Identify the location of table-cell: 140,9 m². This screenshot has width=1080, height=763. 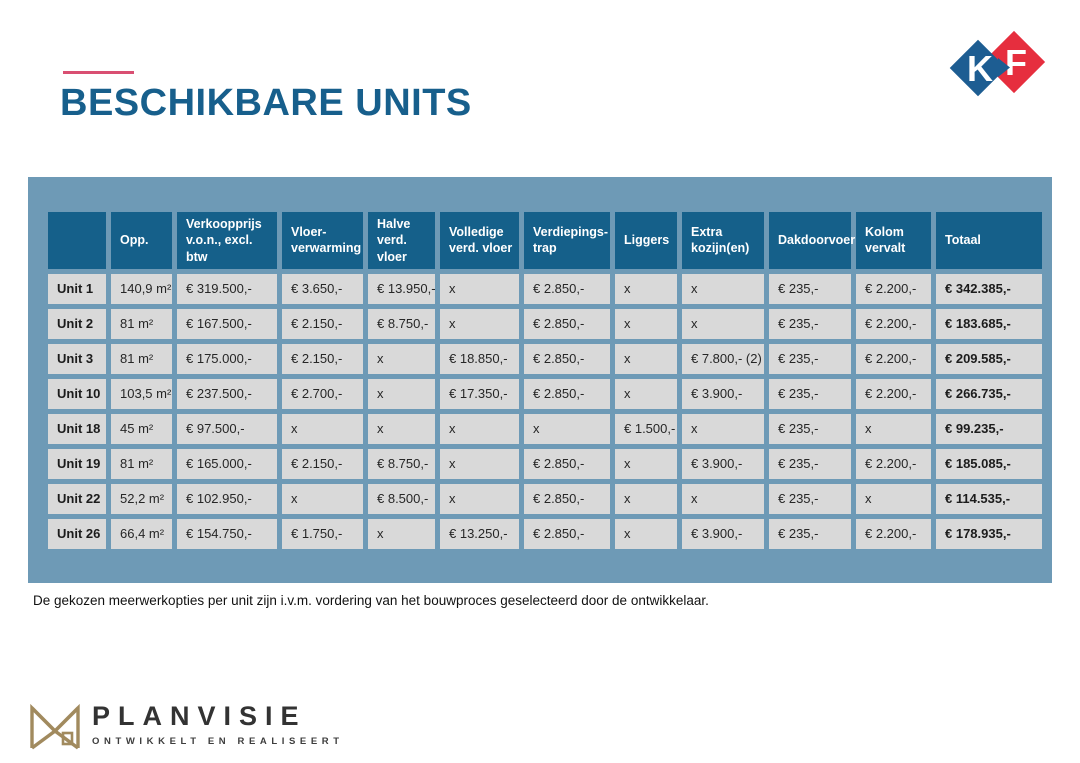
(141, 288).